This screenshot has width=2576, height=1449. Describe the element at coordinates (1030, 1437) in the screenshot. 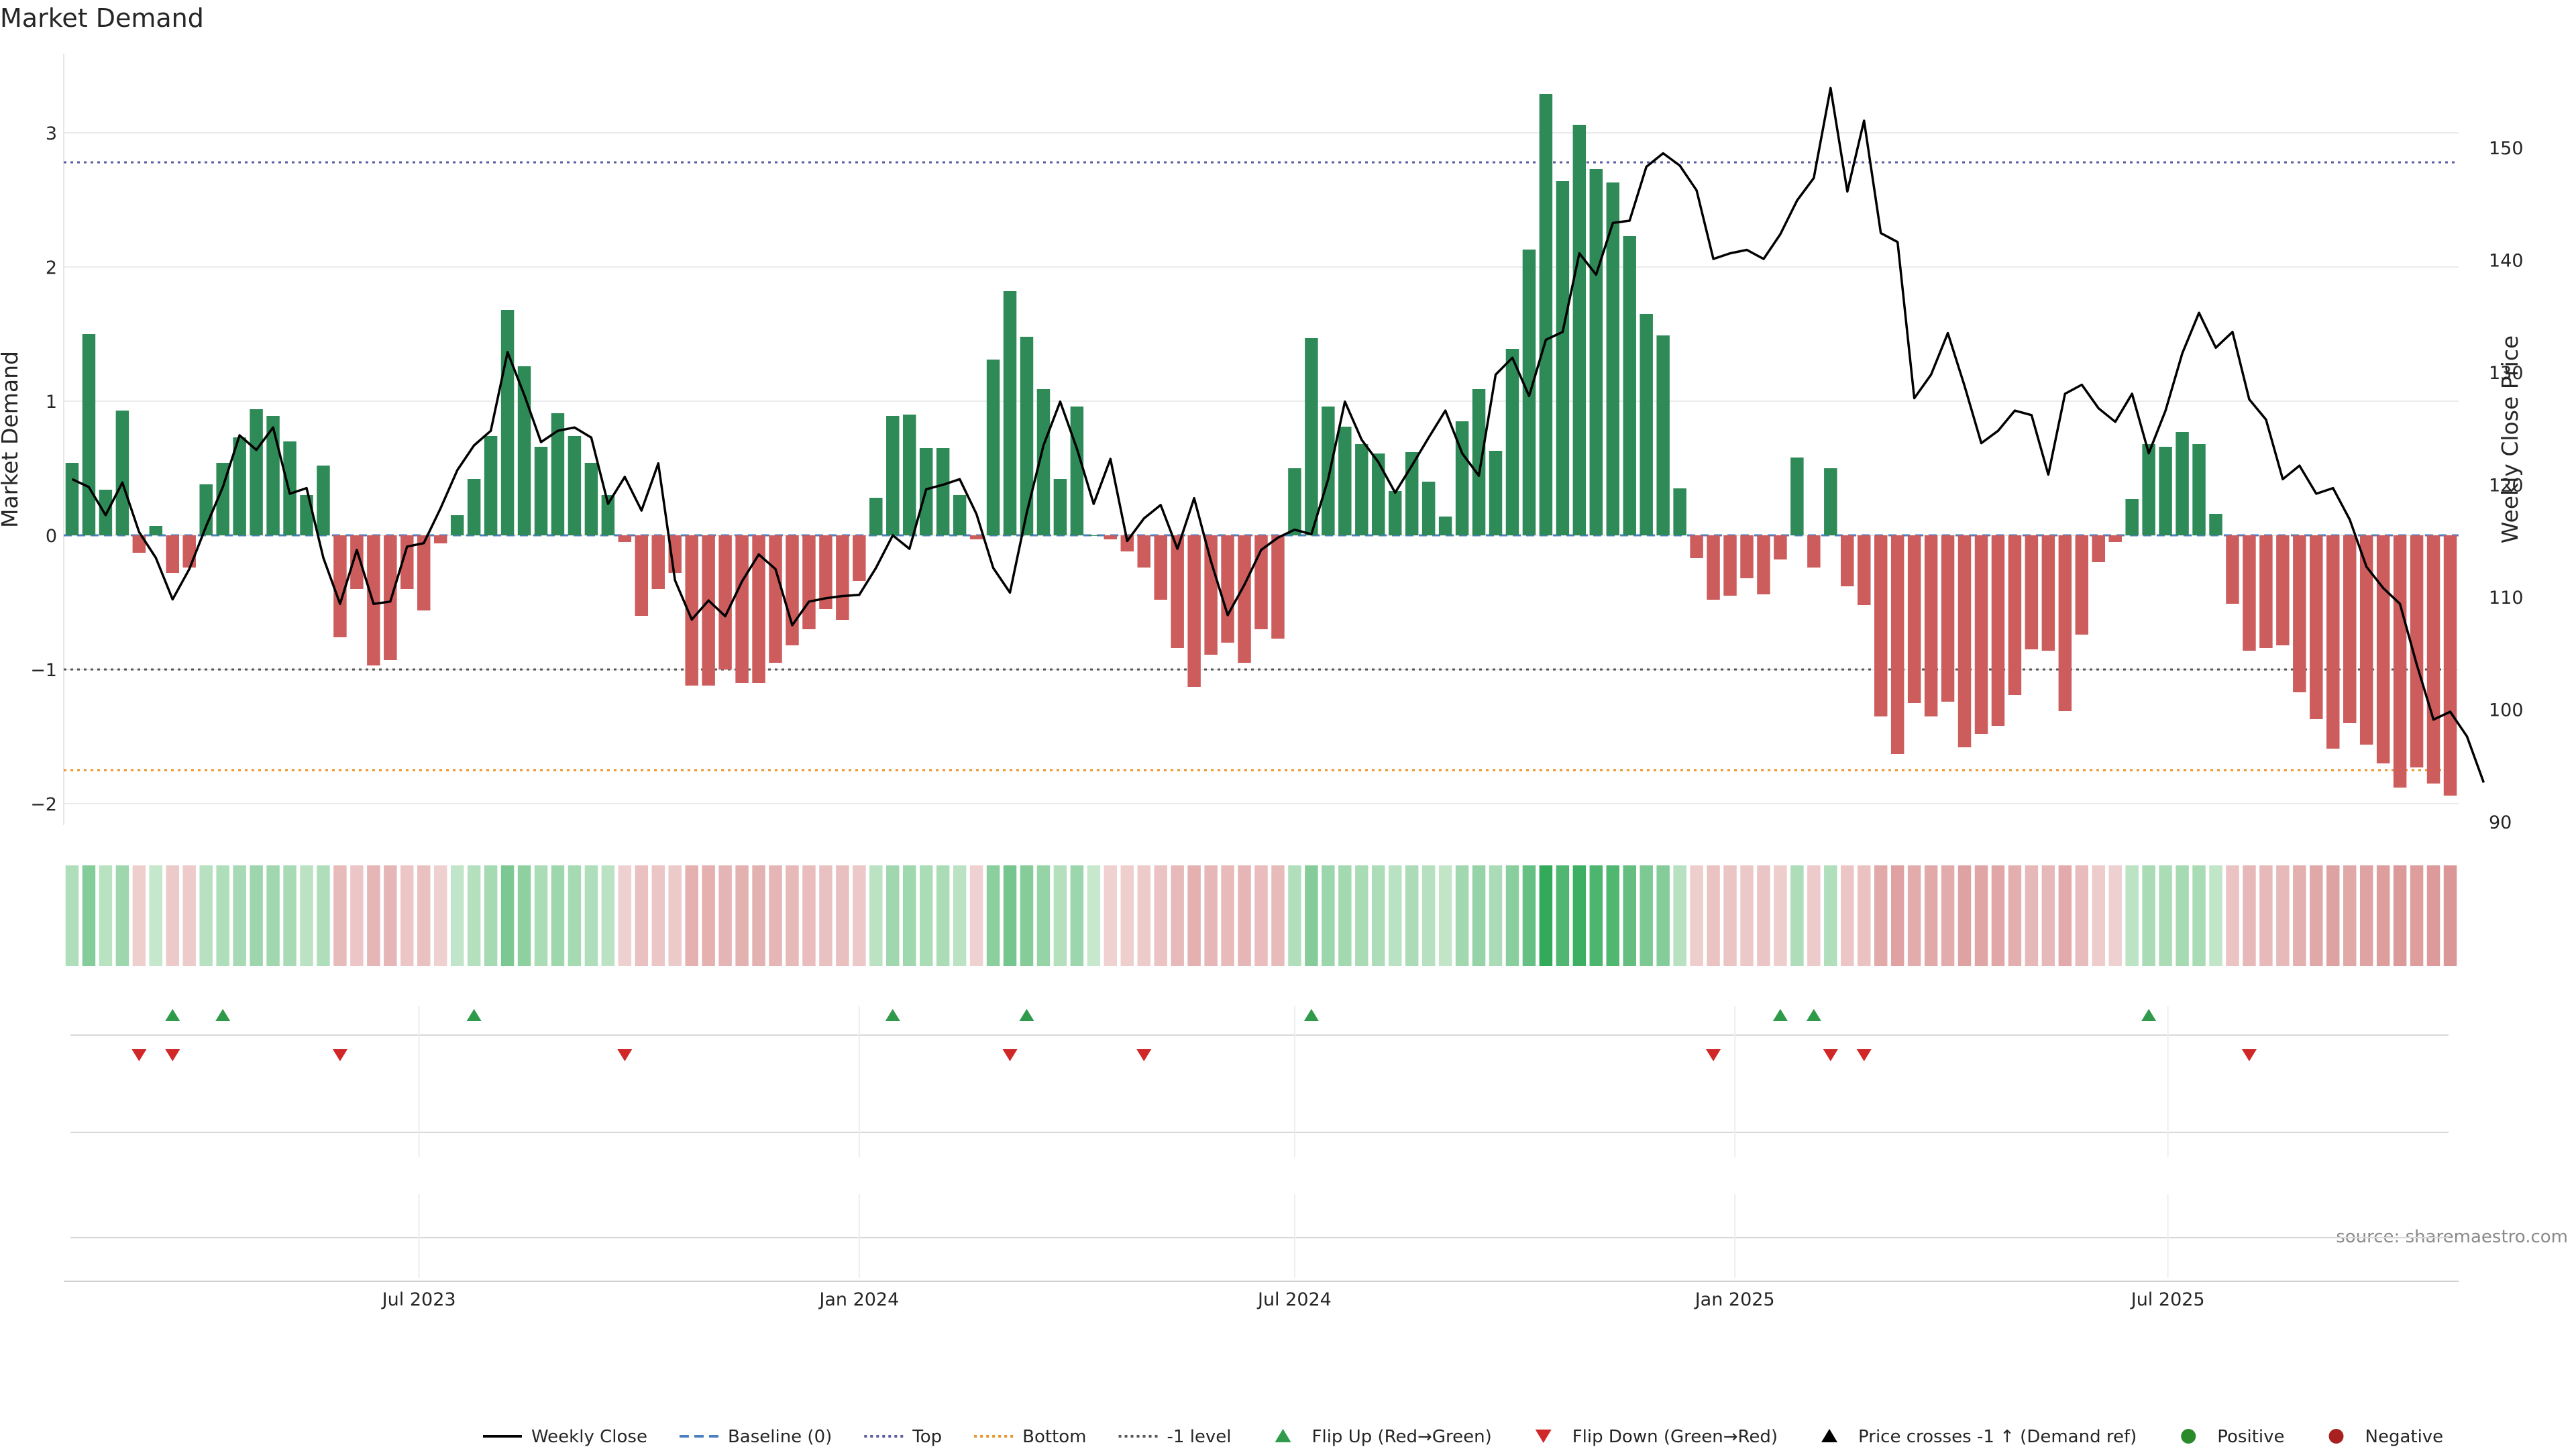

I see `legend-item: Bottom` at that location.